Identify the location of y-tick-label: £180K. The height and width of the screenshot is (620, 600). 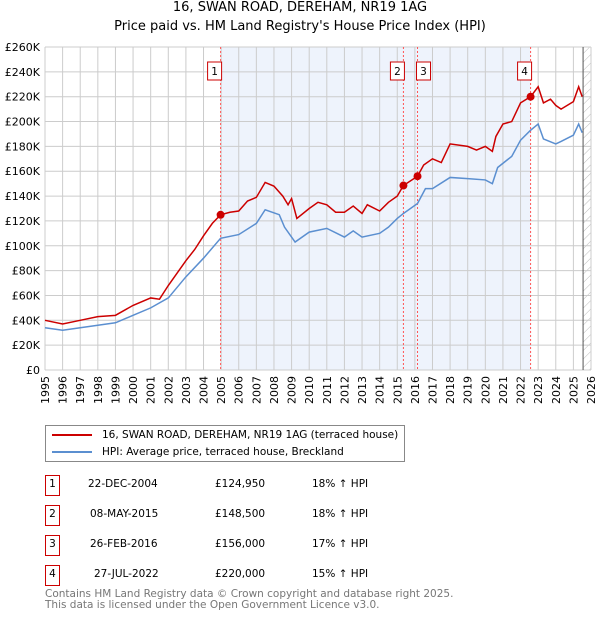
(23, 146).